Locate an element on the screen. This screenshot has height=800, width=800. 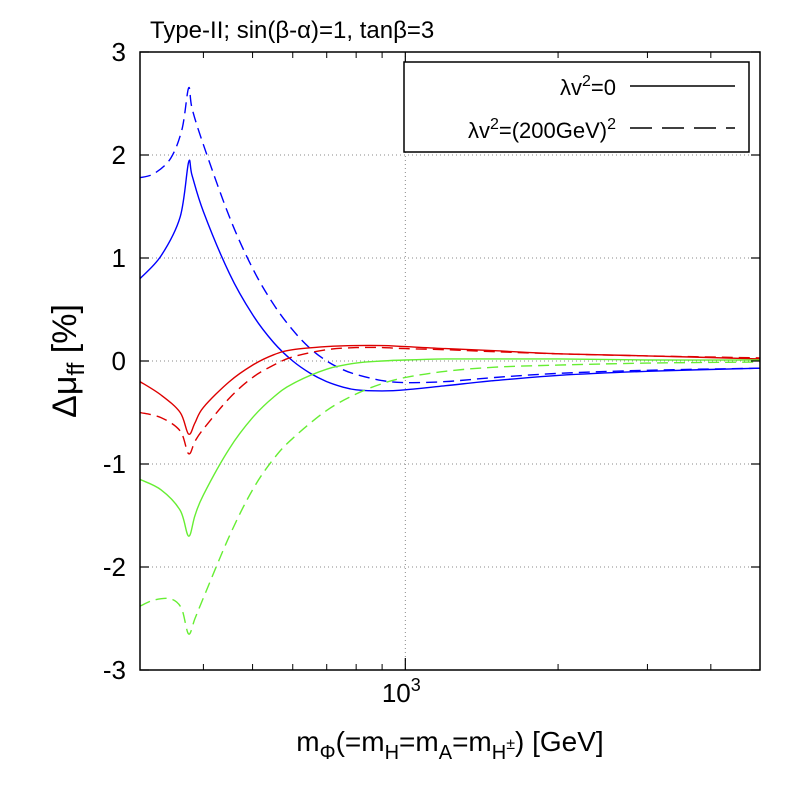
y-tick-label: -2 is located at coordinates (114, 567).